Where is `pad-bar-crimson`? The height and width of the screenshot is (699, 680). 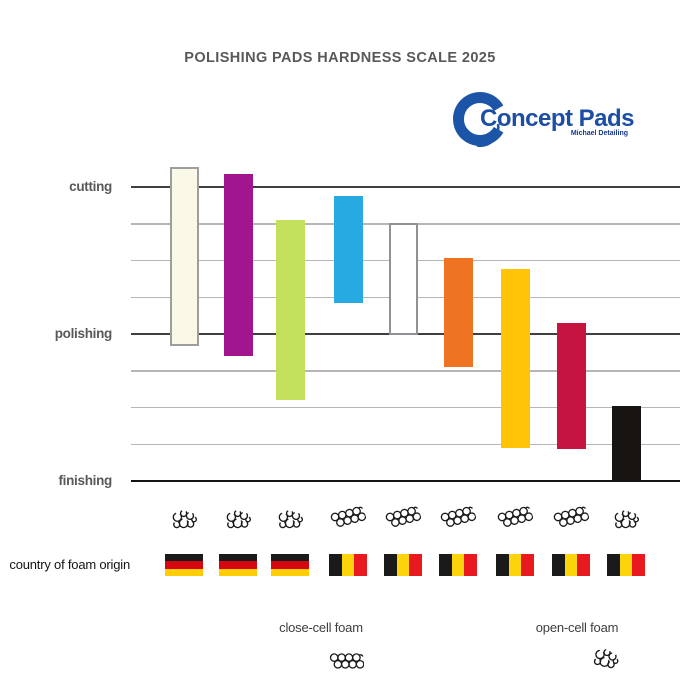
pad-bar-crimson is located at coordinates (571, 386).